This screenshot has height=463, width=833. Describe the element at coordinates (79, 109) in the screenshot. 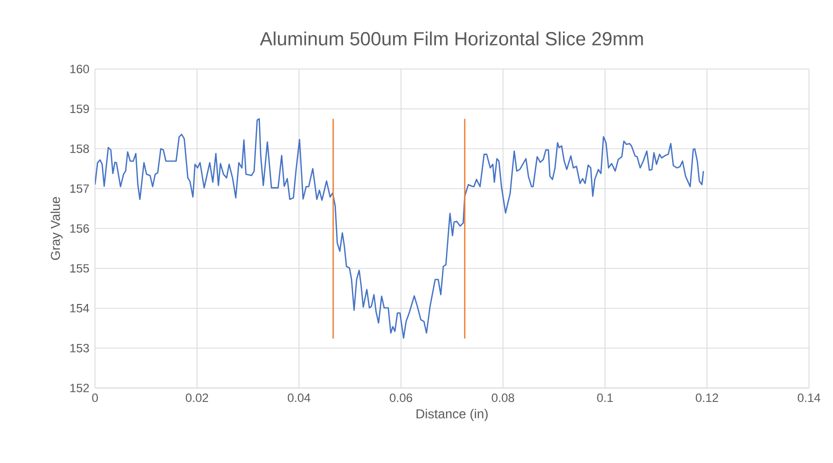

I see `y-tick-label: 159` at that location.